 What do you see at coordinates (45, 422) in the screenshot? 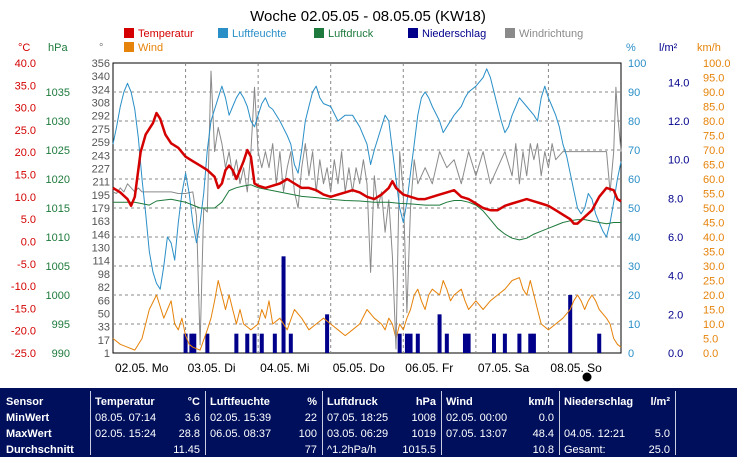
I see `stats-sensor-column: Sensor MinWert MaxWert Durchschnitt` at bounding box center [45, 422].